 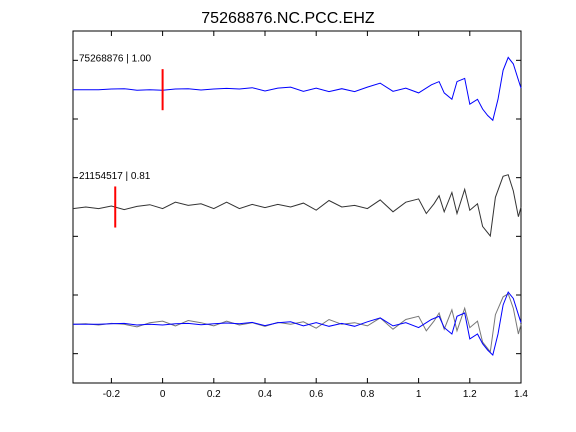 I want to click on x-tick-label: 0, so click(x=163, y=394).